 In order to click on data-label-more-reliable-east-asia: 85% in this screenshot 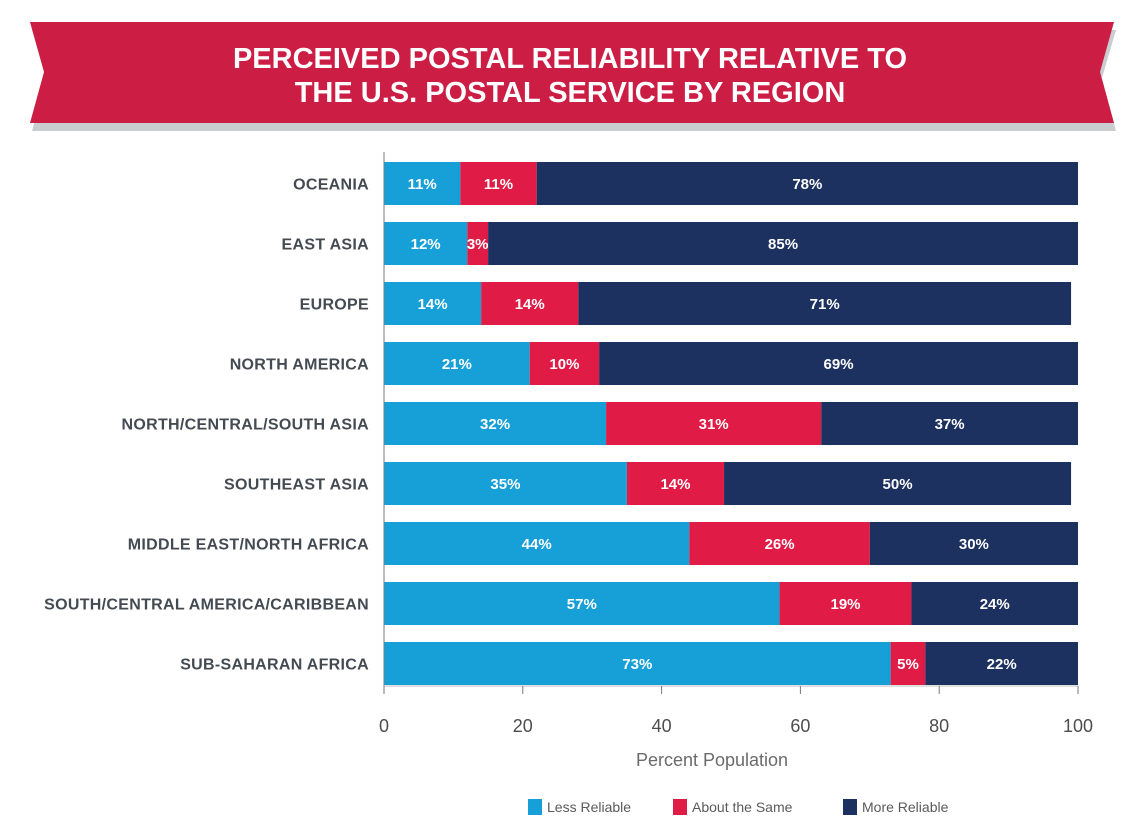, I will do `click(783, 244)`.